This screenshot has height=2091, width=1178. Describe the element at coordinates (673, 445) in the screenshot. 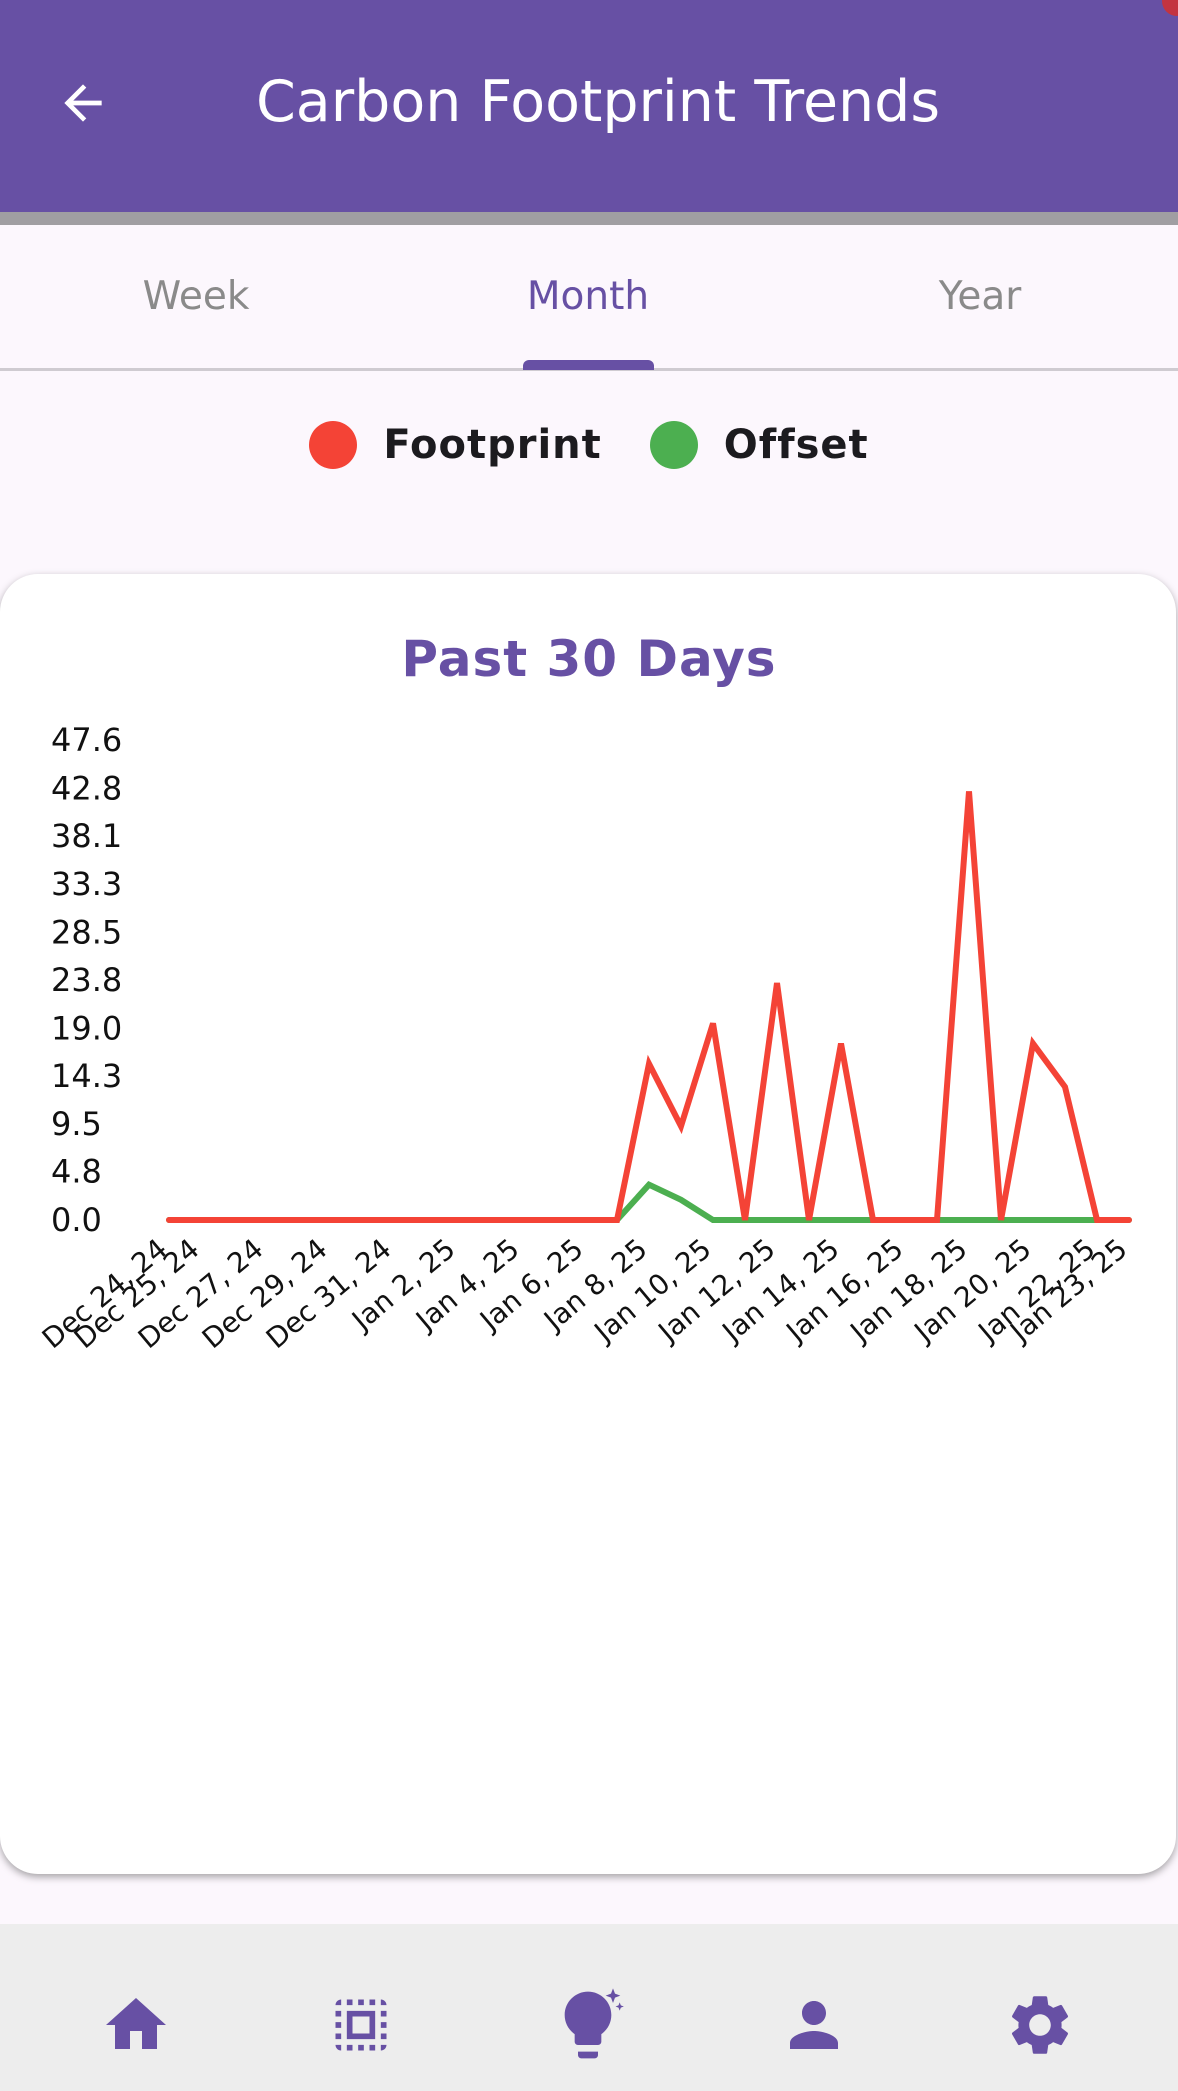

I see `legend-dot-offset` at that location.